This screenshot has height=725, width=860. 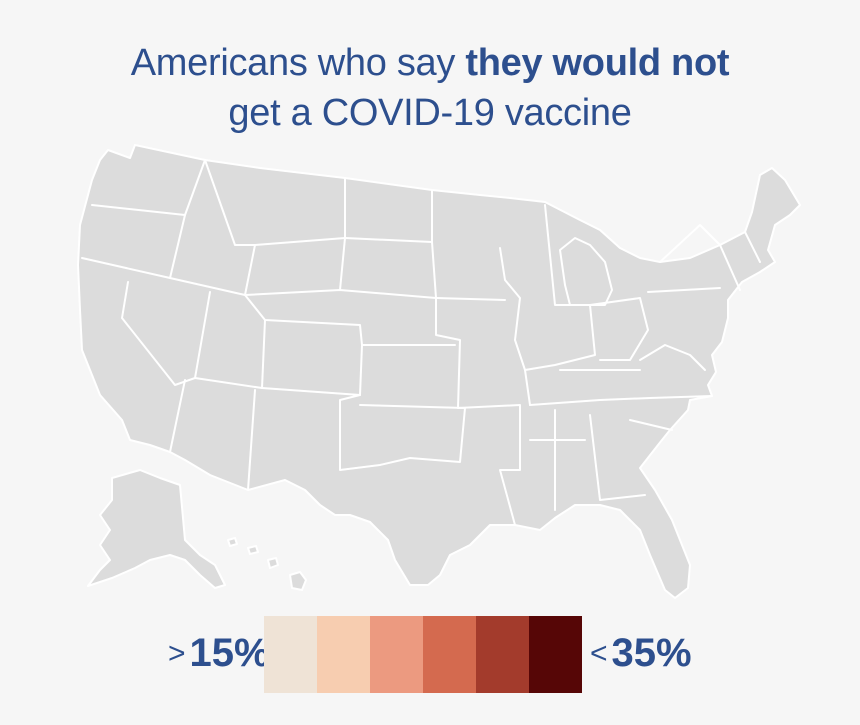 What do you see at coordinates (298, 581) in the screenshot?
I see `hawaii-island` at bounding box center [298, 581].